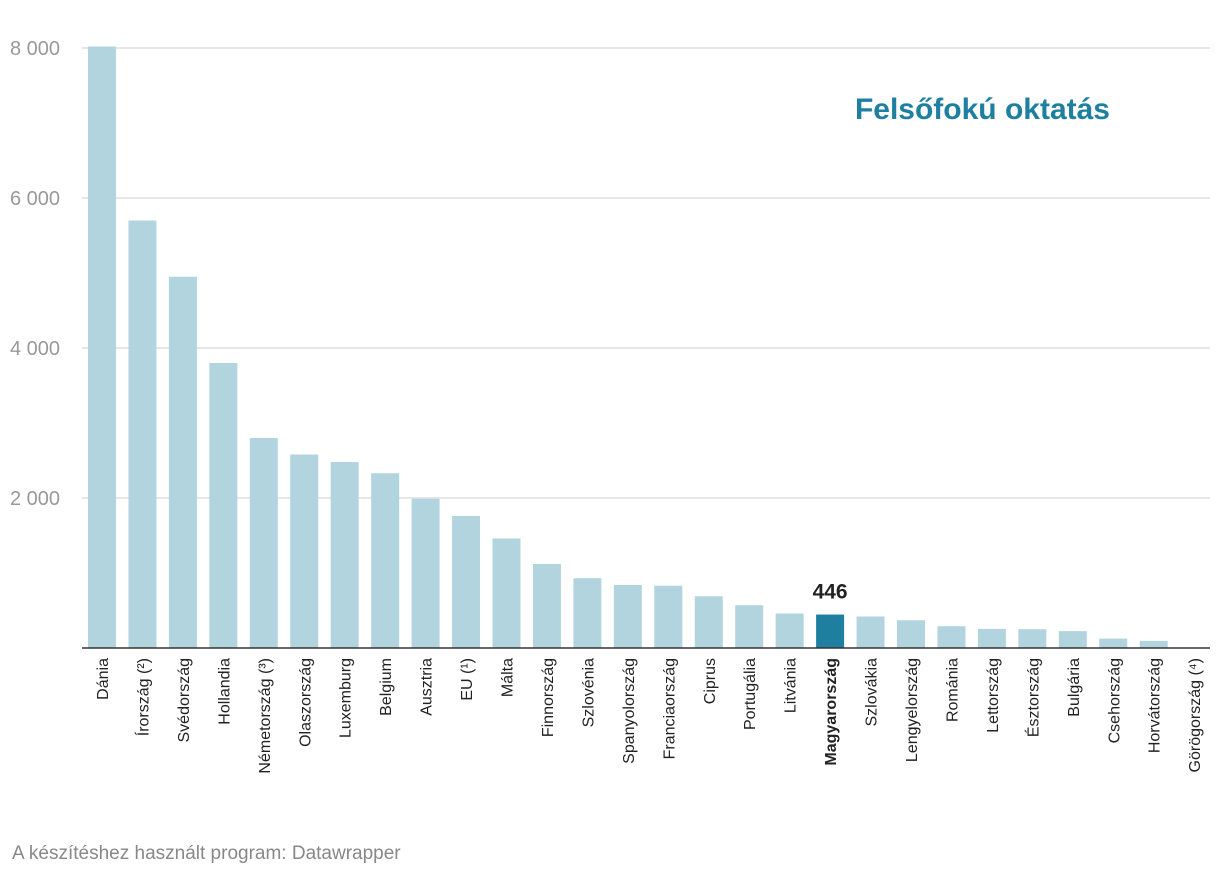 The height and width of the screenshot is (880, 1220). Describe the element at coordinates (831, 712) in the screenshot. I see `category-label: Magyarország` at that location.